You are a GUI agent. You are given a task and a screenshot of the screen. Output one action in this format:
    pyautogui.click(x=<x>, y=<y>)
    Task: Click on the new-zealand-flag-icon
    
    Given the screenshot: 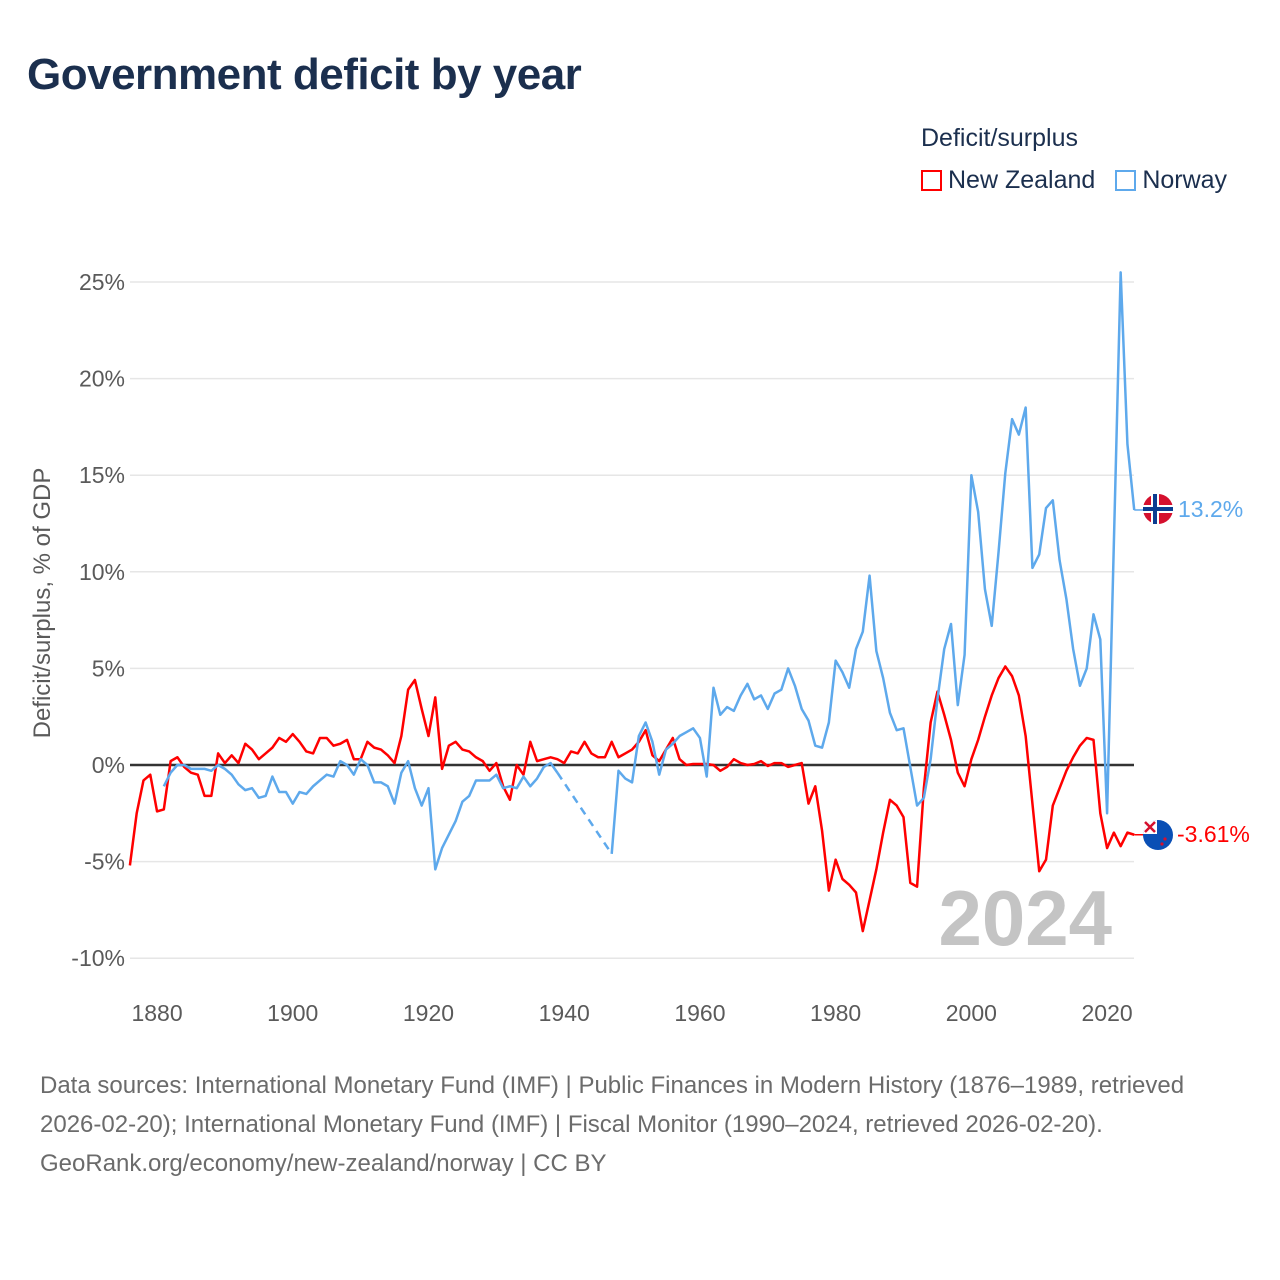 What is the action you would take?
    pyautogui.click(x=1158, y=835)
    